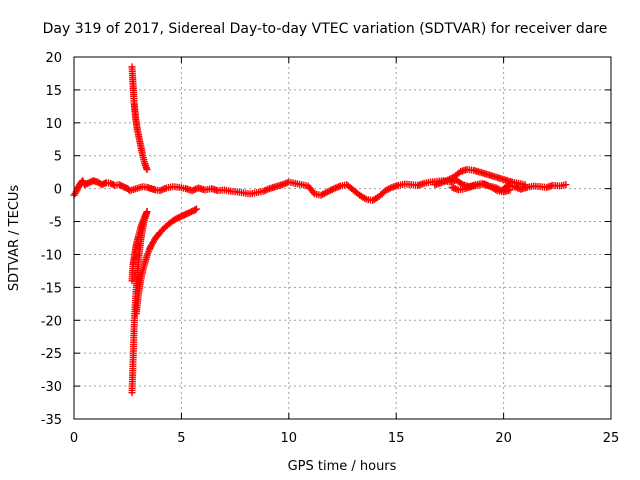 Image resolution: width=640 pixels, height=480 pixels. What do you see at coordinates (51, 288) in the screenshot?
I see `y-tick-label: -15` at bounding box center [51, 288].